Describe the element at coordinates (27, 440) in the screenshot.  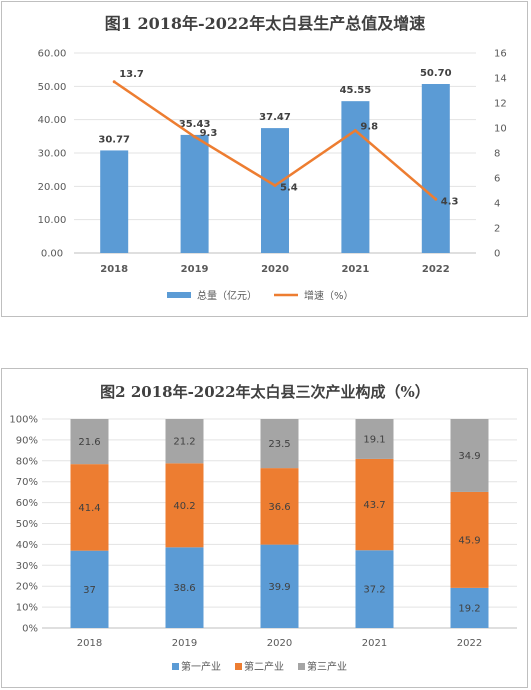
I see `y-tick-label: 90%` at that location.